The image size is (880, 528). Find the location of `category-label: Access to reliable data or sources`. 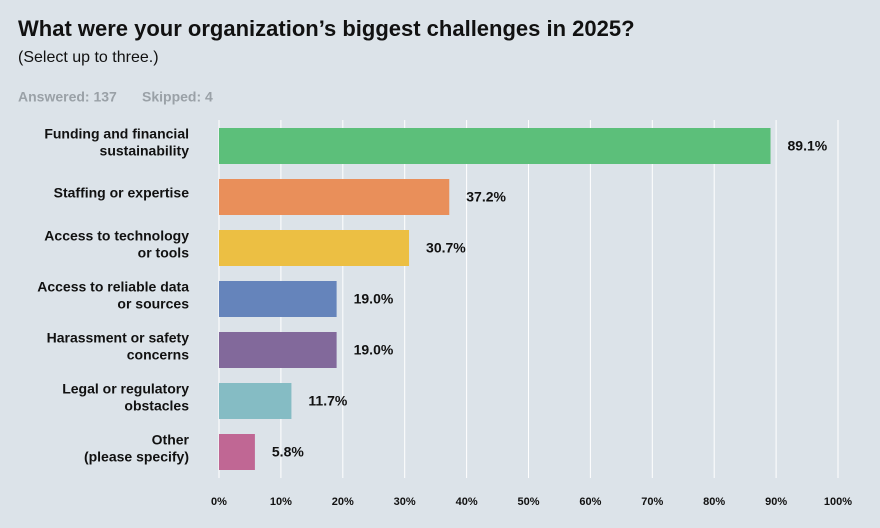

category-label: Access to reliable data or sources is located at coordinates (113, 294).